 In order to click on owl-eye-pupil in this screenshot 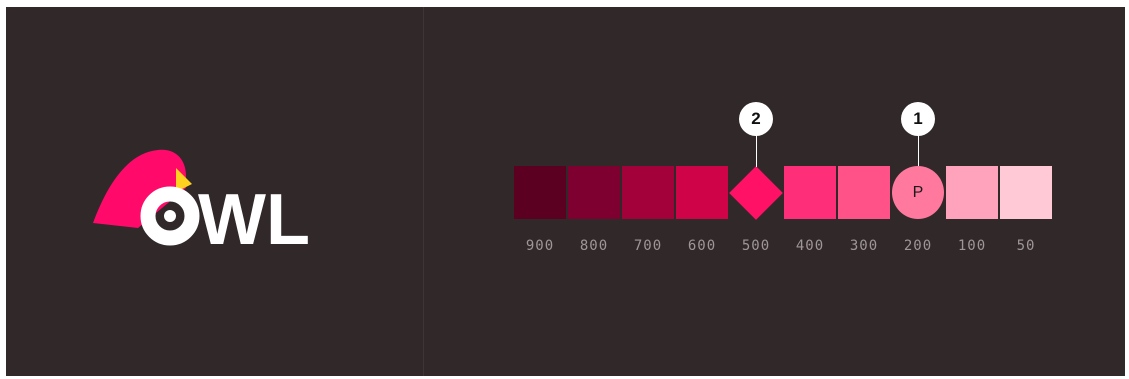, I will do `click(170, 216)`.